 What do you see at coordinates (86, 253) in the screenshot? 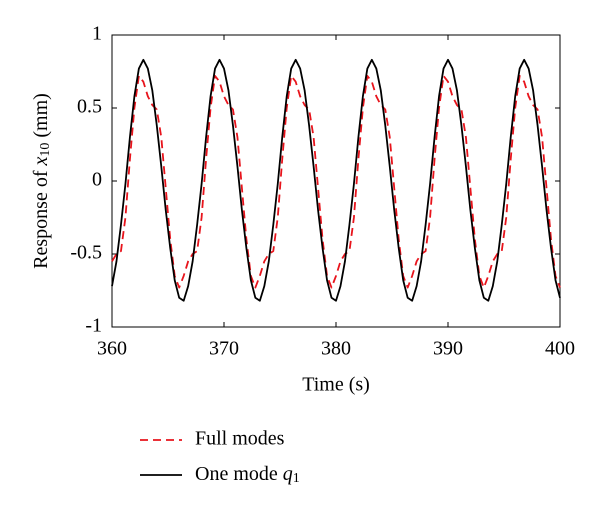
I see `y-tick-label: -0.5` at bounding box center [86, 253].